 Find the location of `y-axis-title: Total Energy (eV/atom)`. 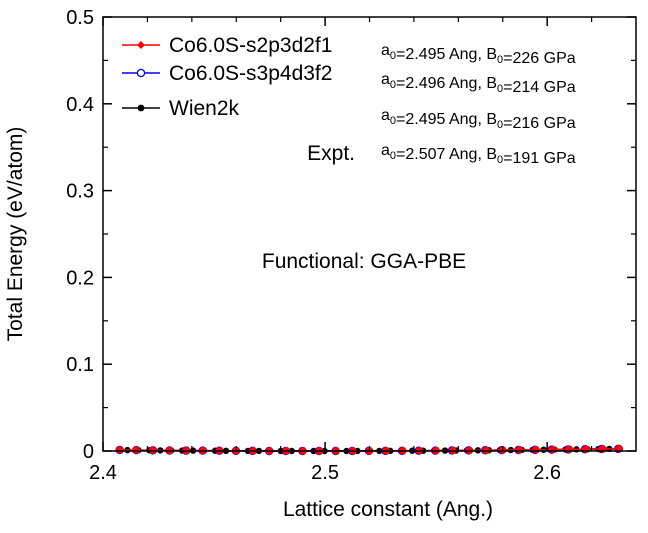

y-axis-title: Total Energy (eV/atom) is located at coordinates (15, 234).